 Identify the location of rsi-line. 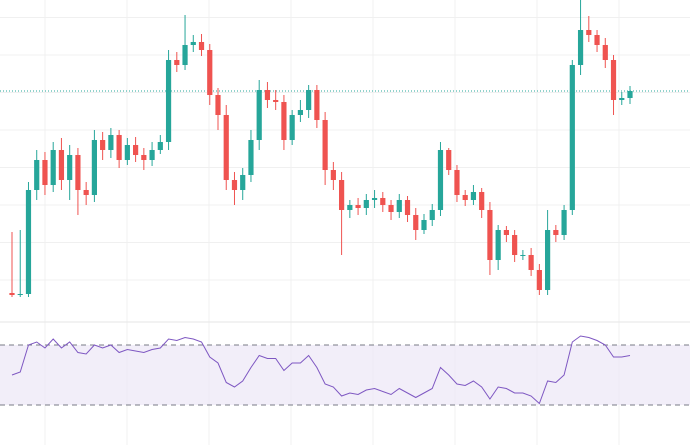
(321, 370).